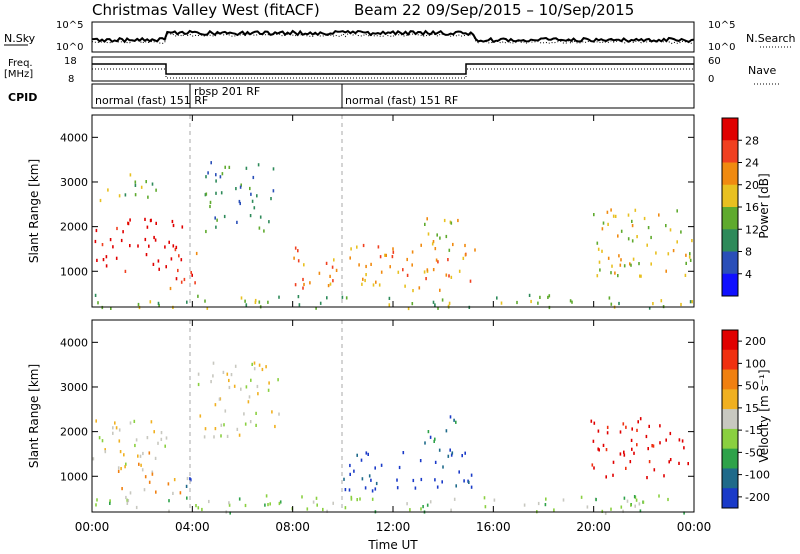 Image resolution: width=800 pixels, height=554 pixels. I want to click on nsky-frame, so click(393, 37).